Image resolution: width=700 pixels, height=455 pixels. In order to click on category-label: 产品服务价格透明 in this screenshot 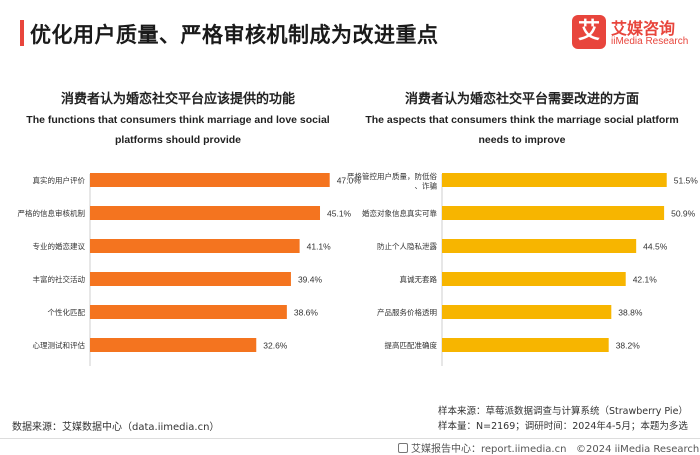, I will do `click(407, 312)`.